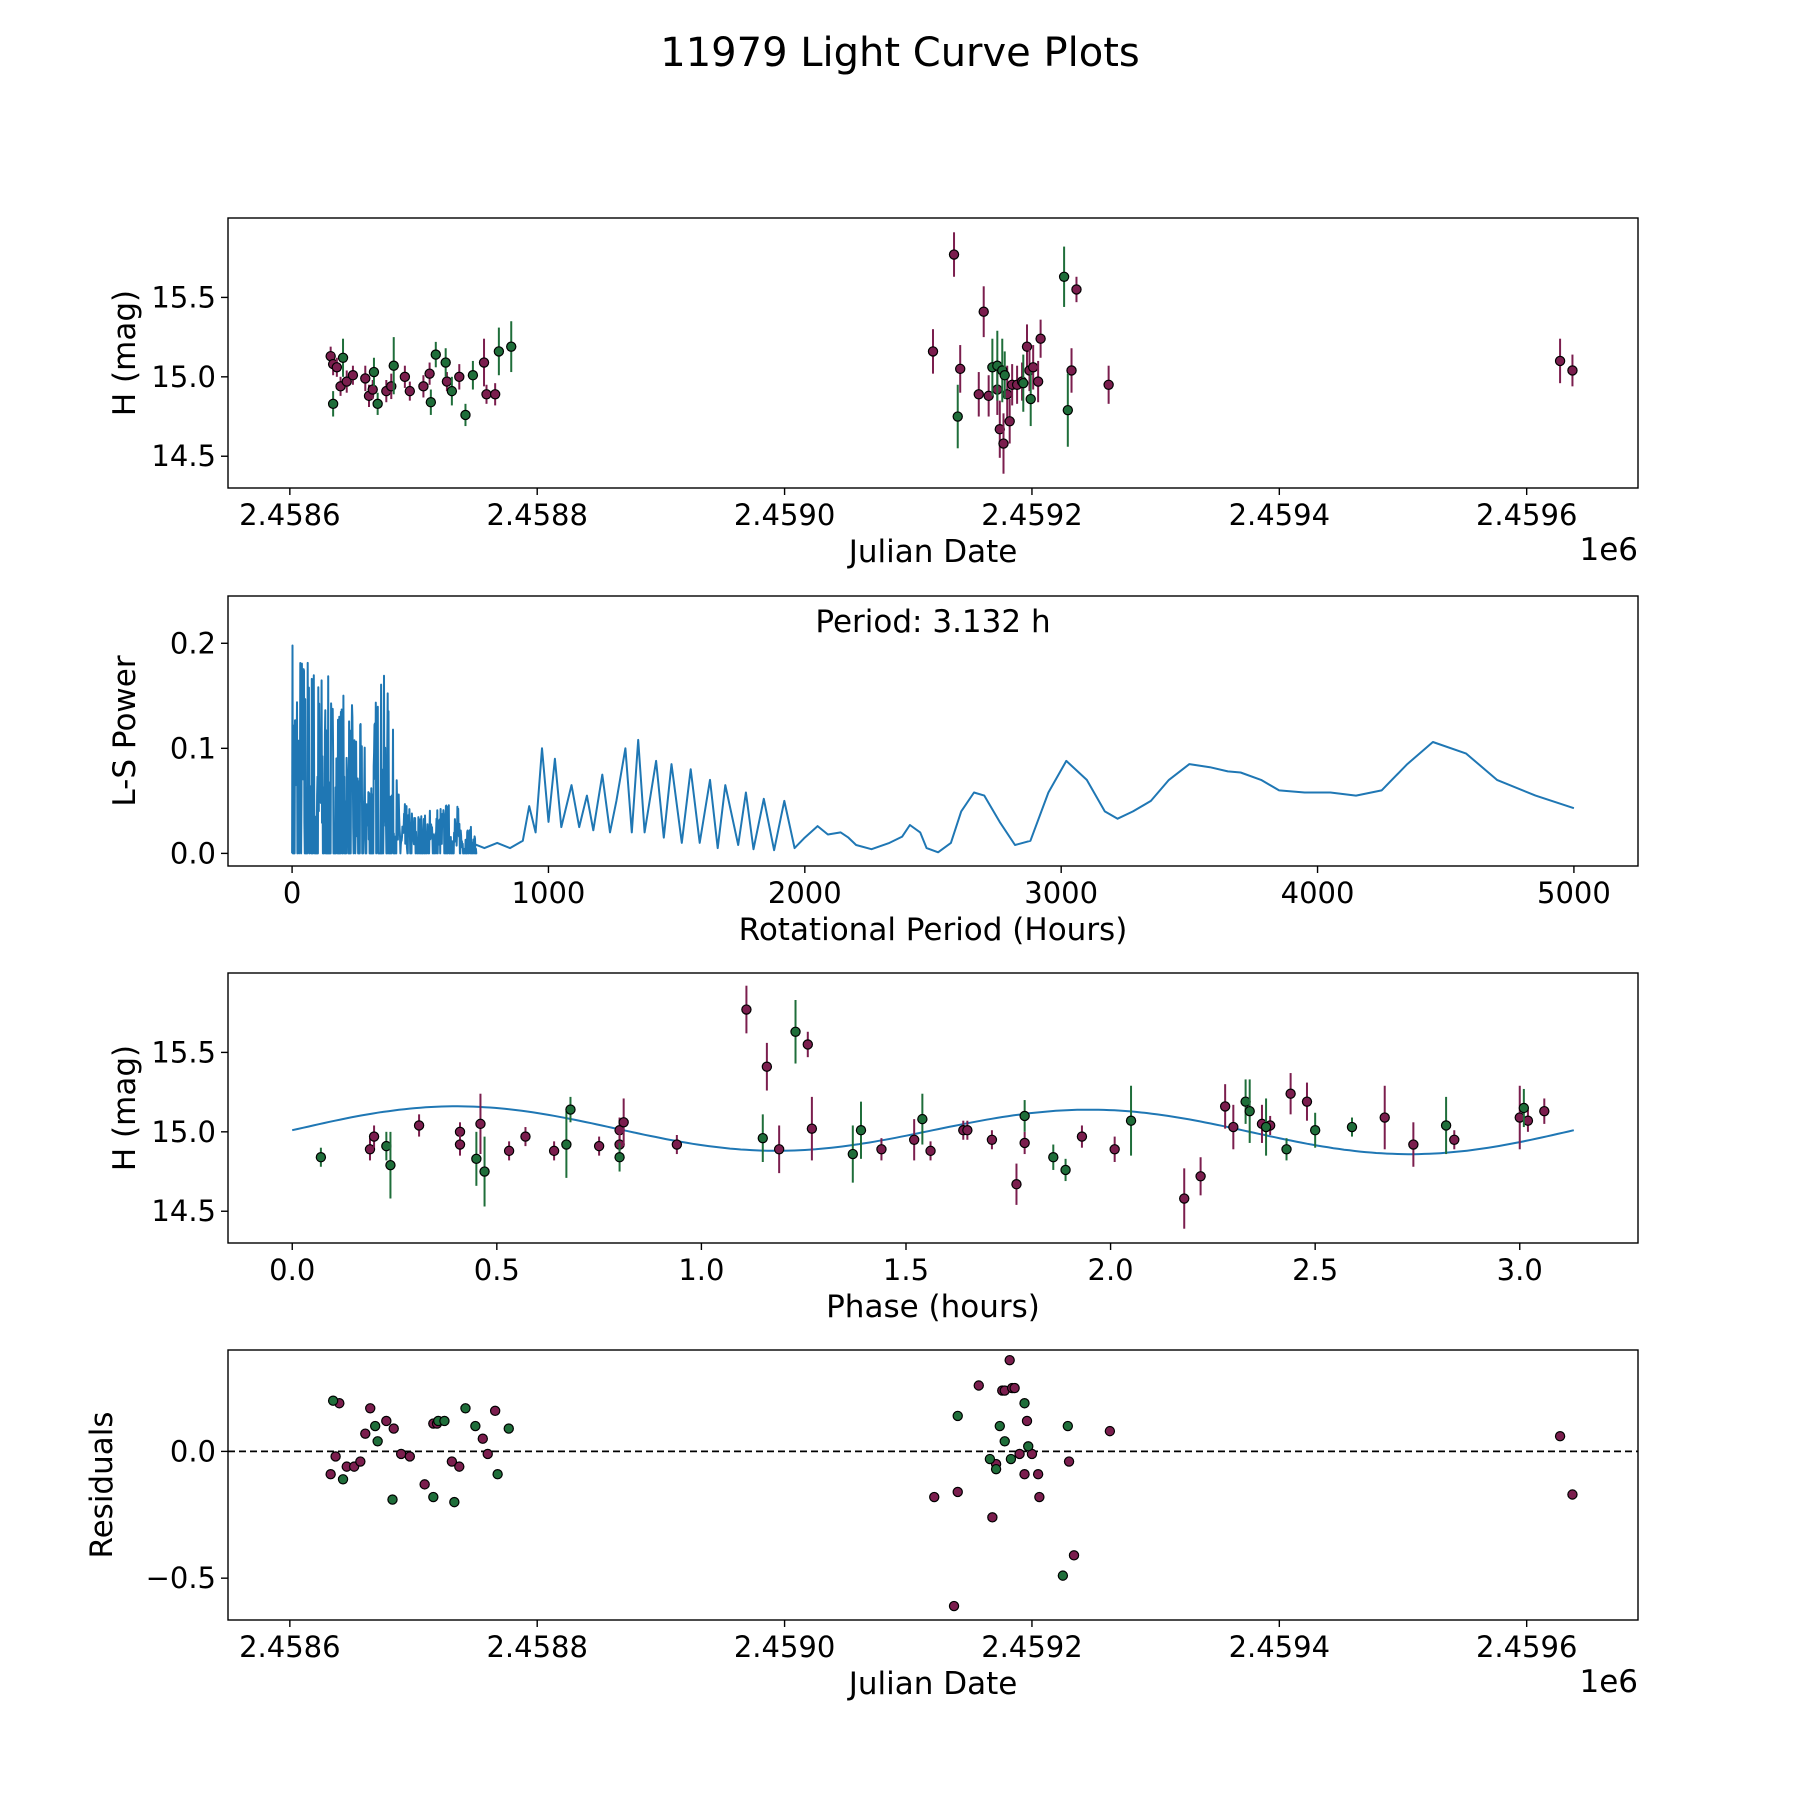 The height and width of the screenshot is (1800, 1800). I want to click on x-tick-label: 2000, so click(805, 893).